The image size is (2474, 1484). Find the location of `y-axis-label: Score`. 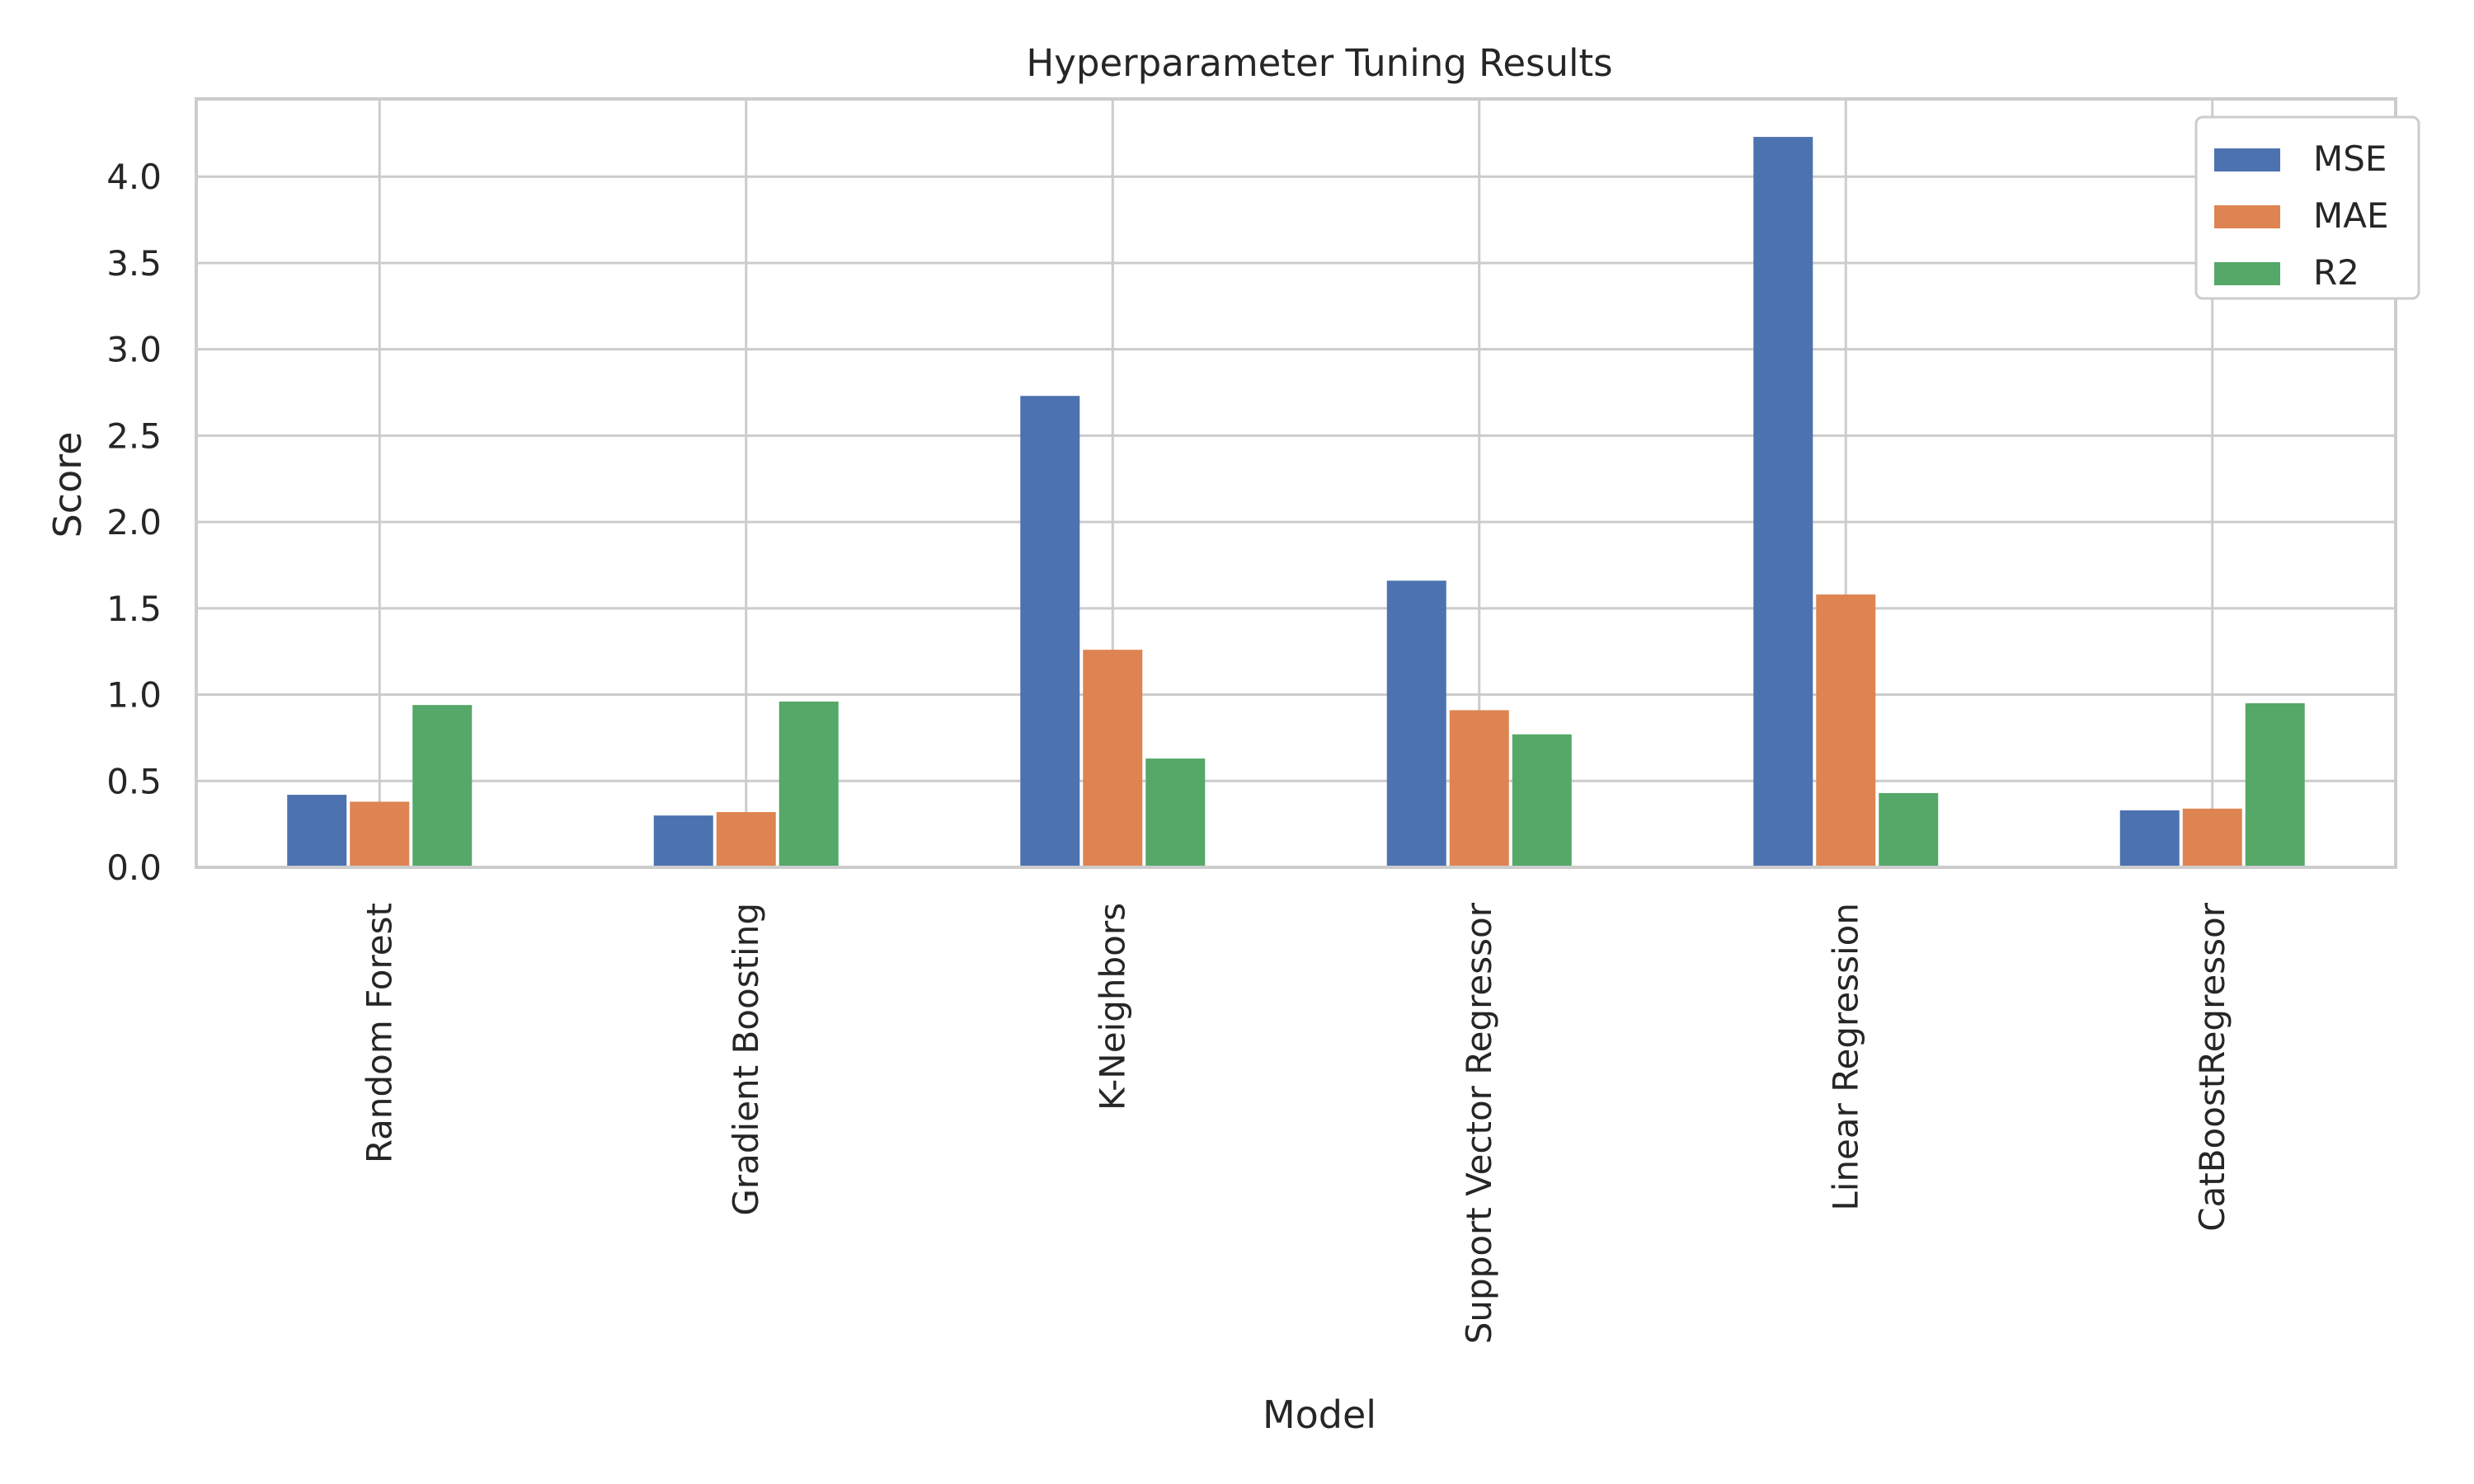

y-axis-label: Score is located at coordinates (67, 485).